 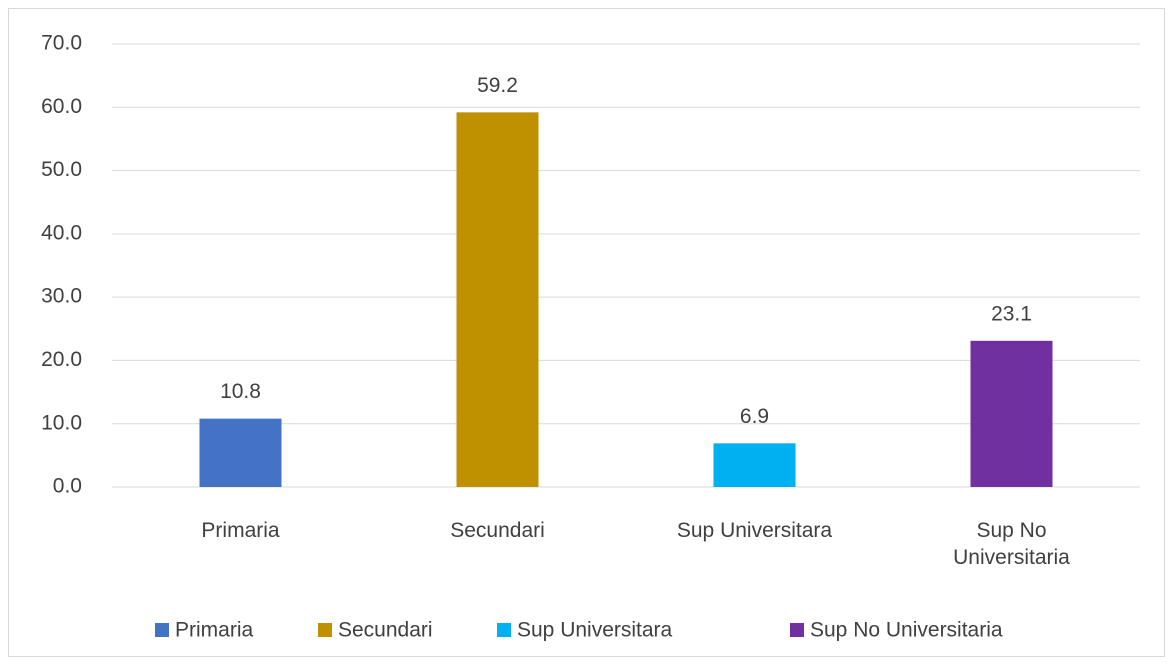 What do you see at coordinates (67, 486) in the screenshot?
I see `y-tick-label: 0.0` at bounding box center [67, 486].